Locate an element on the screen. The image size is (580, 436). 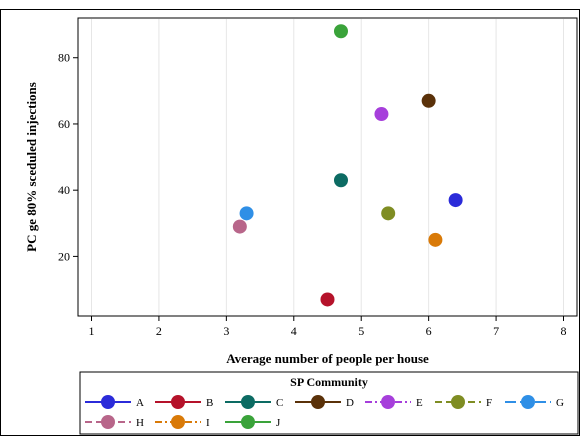
x-tick-label: 3 is located at coordinates (226, 331).